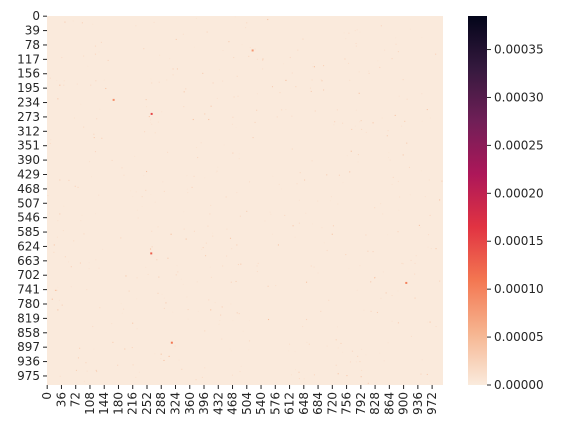 The height and width of the screenshot is (432, 563). Describe the element at coordinates (161, 403) in the screenshot. I see `x-tick-label: 288` at that location.